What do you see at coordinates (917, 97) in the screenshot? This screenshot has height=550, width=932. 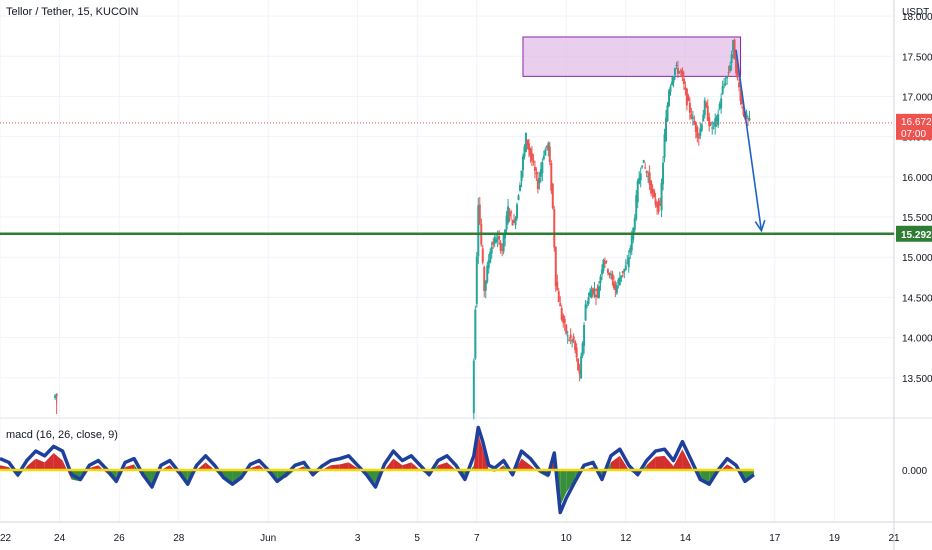 I see `price-tick-label-7: 17.000` at bounding box center [917, 97].